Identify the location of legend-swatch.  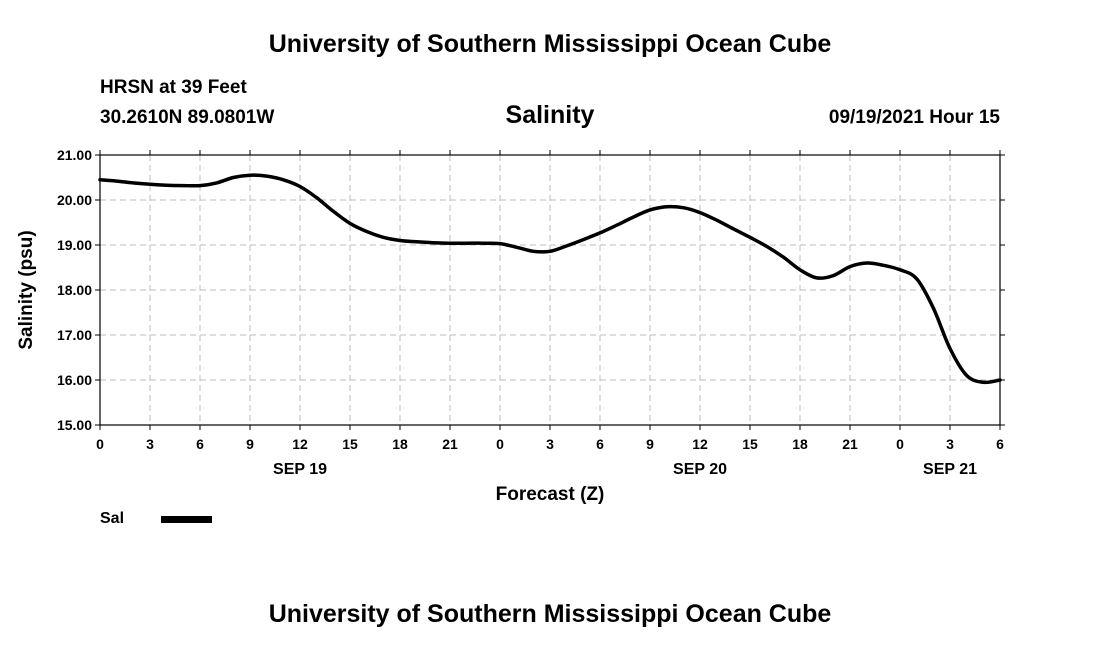
(186, 519).